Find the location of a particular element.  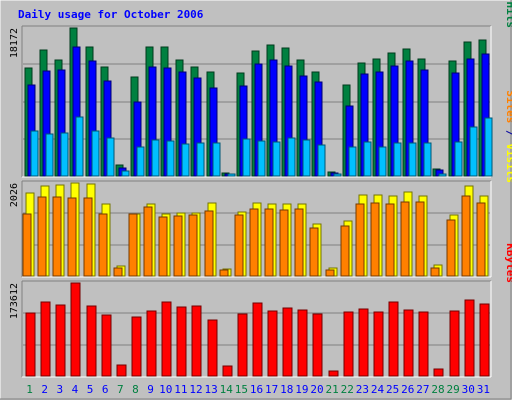

x-tick-label-day-11: 11 is located at coordinates (180, 389).